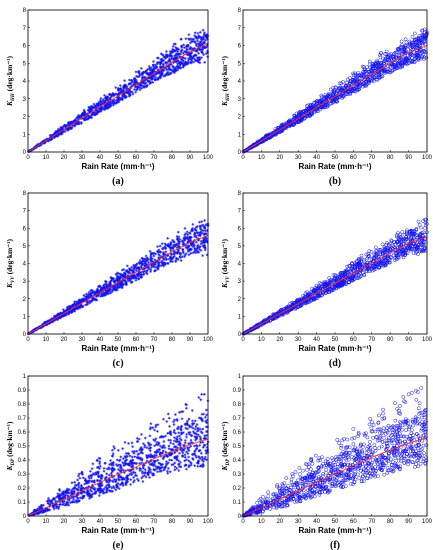  What do you see at coordinates (335, 363) in the screenshot?
I see `panel-label: (d)` at bounding box center [335, 363].